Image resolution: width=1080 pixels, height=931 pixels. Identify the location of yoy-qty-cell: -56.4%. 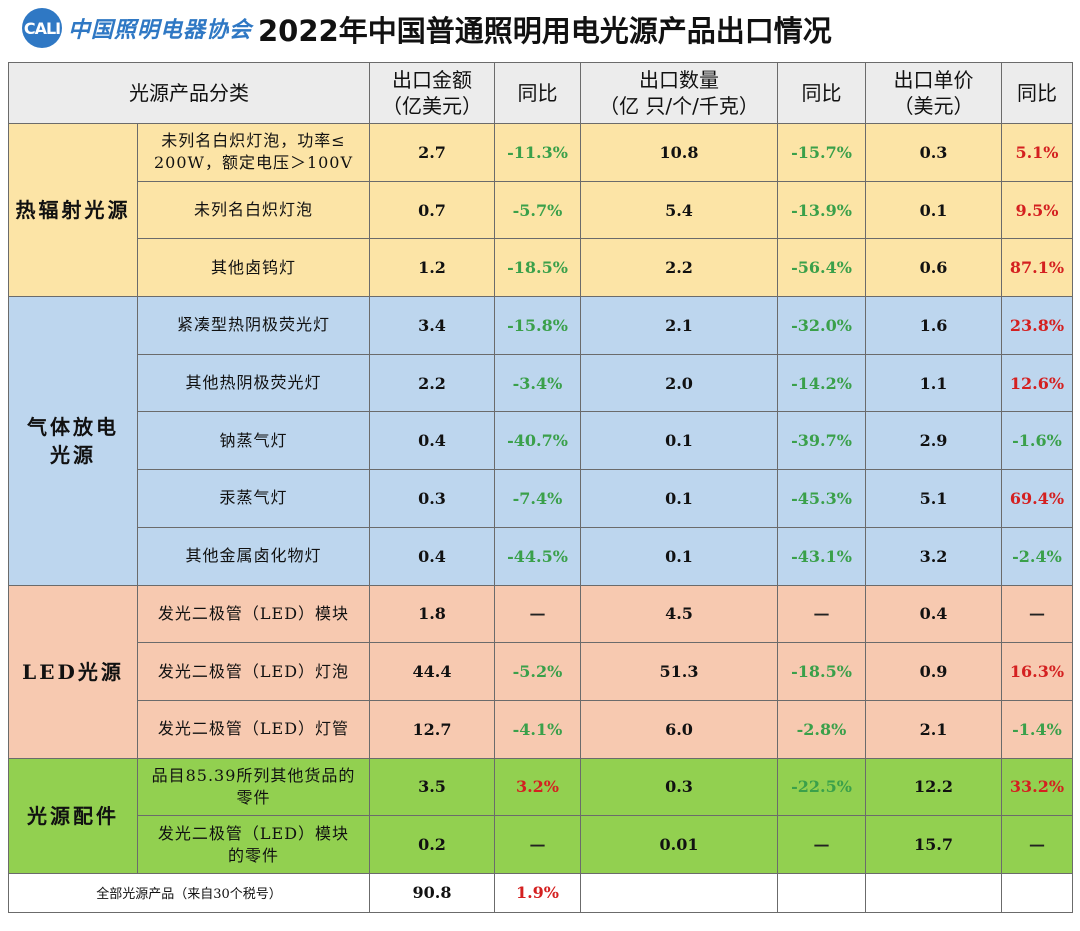
(821, 268).